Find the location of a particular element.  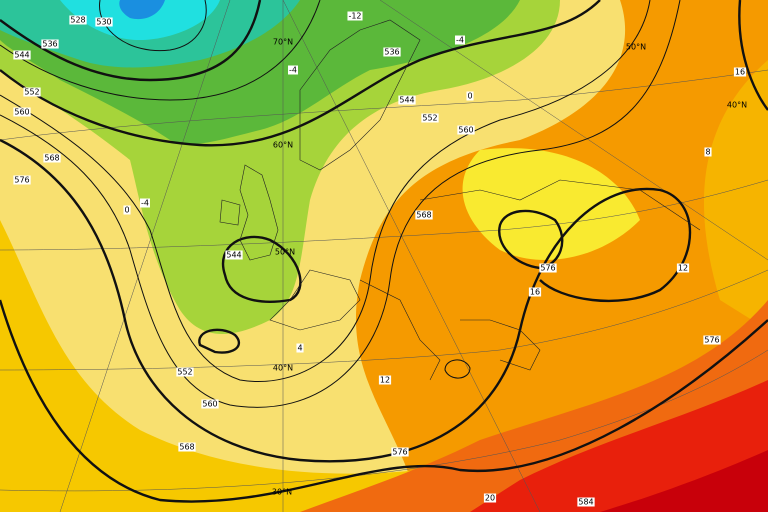

contour-label: 528 is located at coordinates (77, 20).